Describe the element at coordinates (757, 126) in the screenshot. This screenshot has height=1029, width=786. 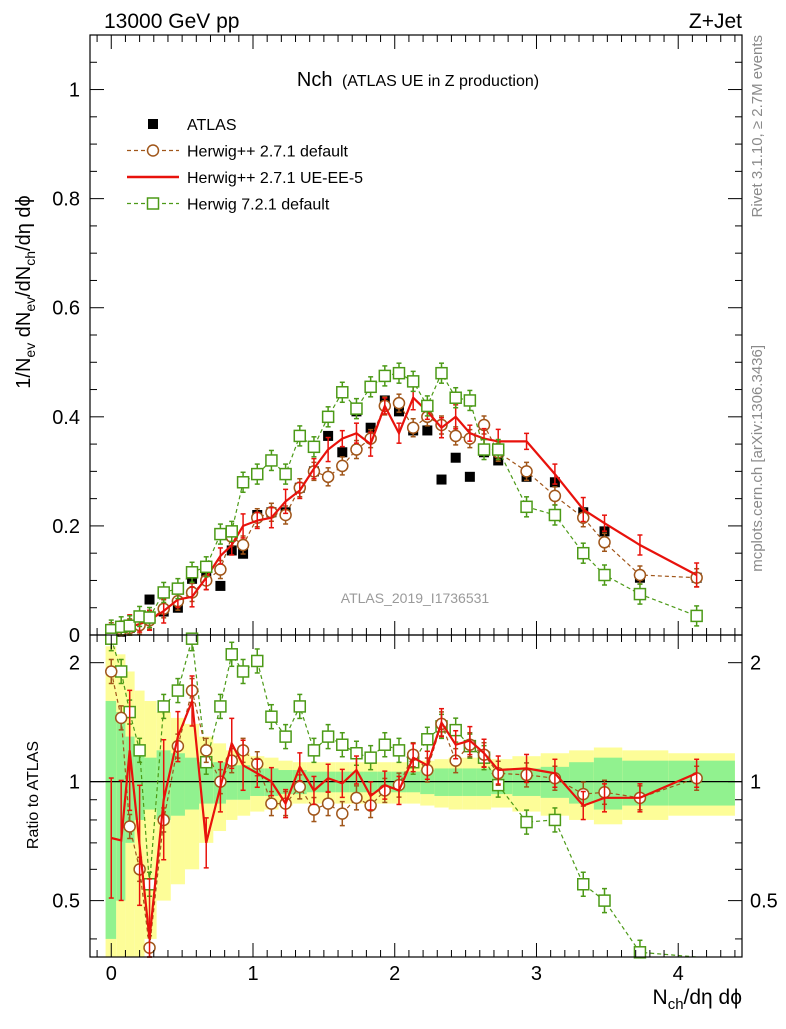
I see `side-label-rivet: Rivet 3.1.10, ≥ 2.7M events` at that location.